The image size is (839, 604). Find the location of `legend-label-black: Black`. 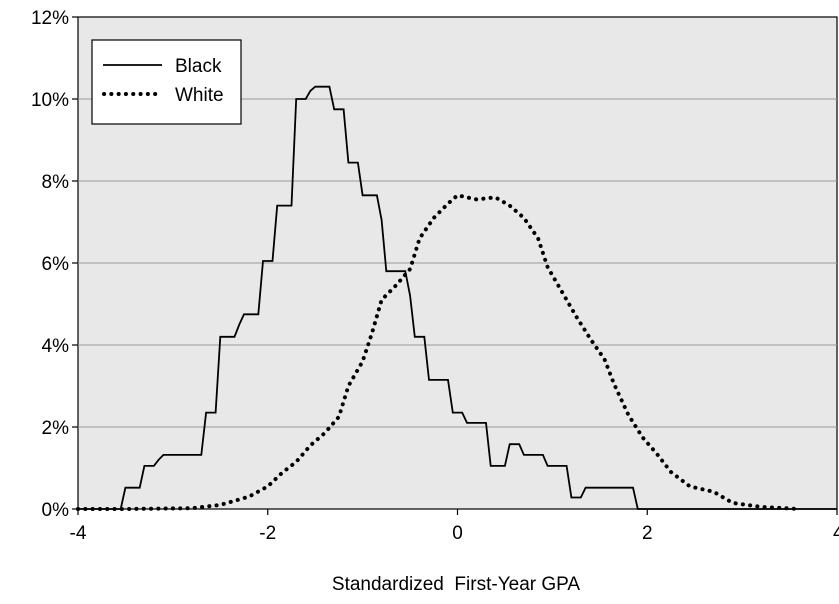

legend-label-black: Black is located at coordinates (198, 66).